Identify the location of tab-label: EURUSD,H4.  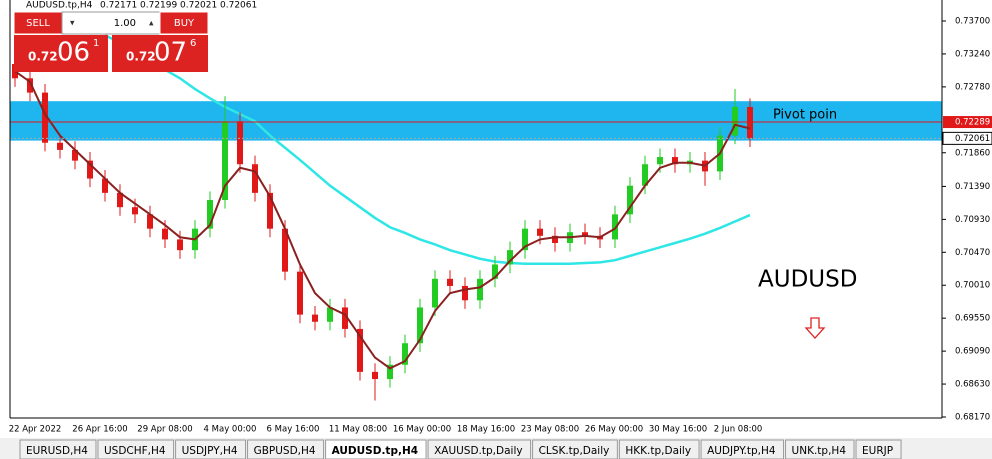
(57, 451).